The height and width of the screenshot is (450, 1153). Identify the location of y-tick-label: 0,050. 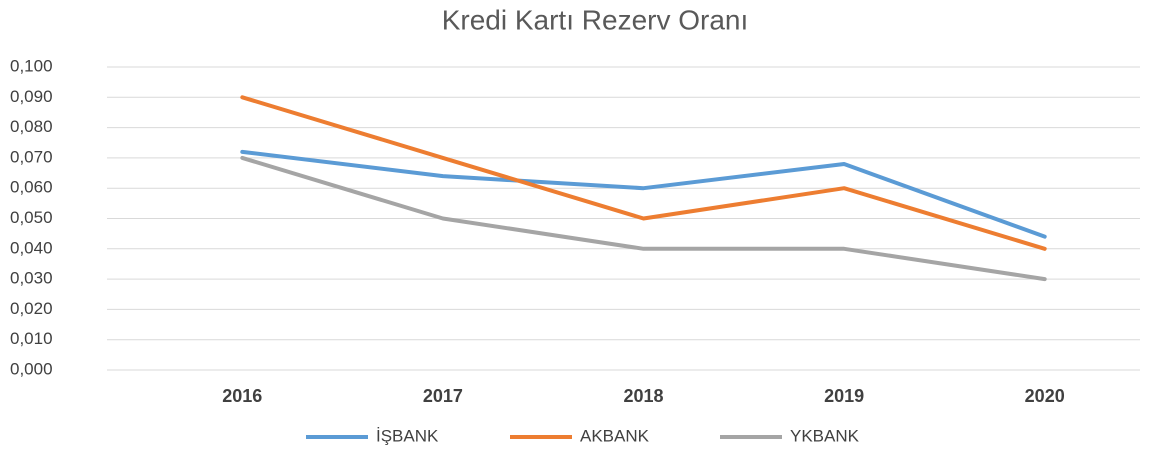
(31, 217).